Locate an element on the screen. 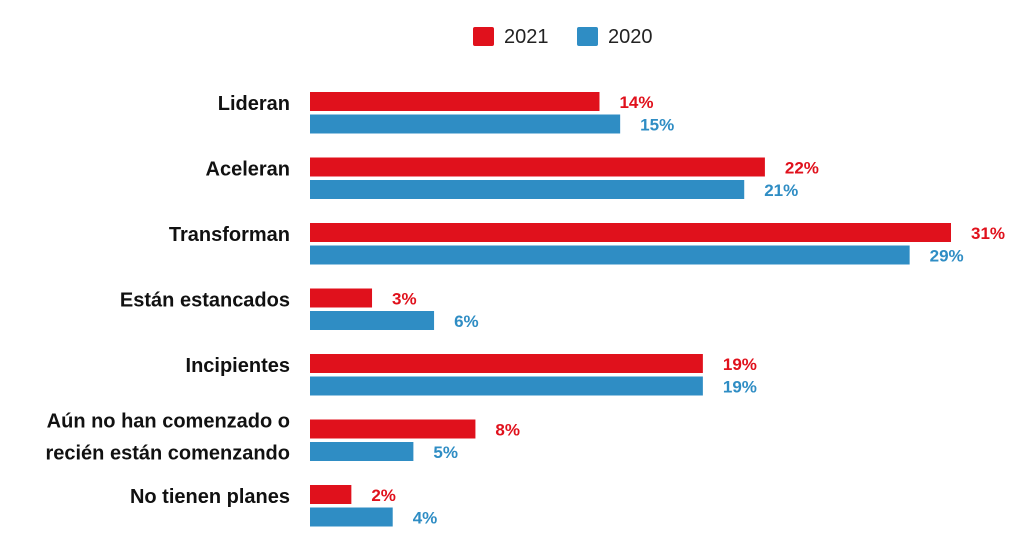 This screenshot has height=551, width=1024. data-label-2021: 22% is located at coordinates (802, 168).